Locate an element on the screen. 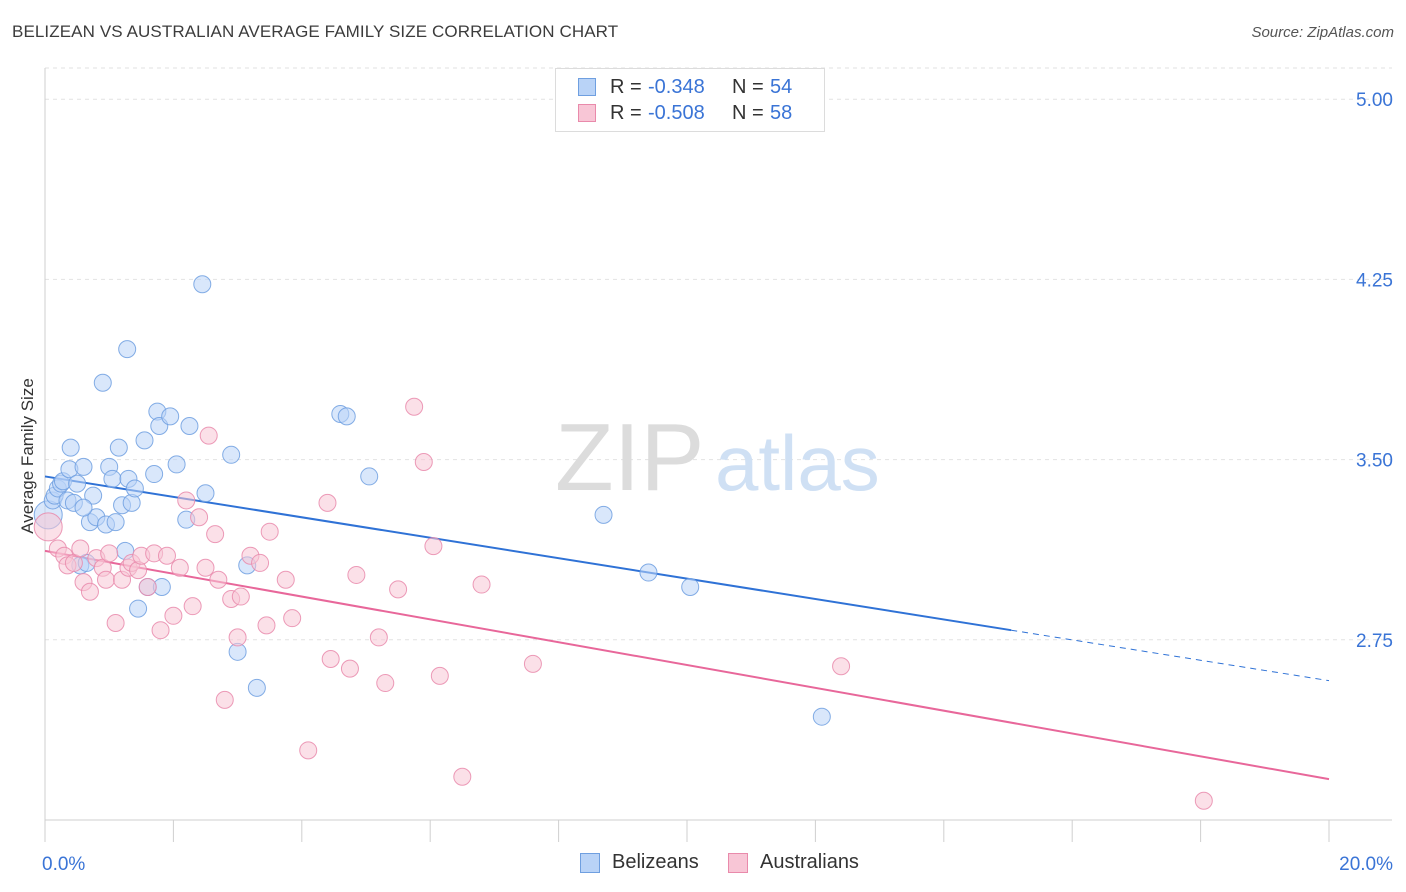 The height and width of the screenshot is (892, 1406). bottom-legend-belizeans: Belizeans is located at coordinates (639, 862).